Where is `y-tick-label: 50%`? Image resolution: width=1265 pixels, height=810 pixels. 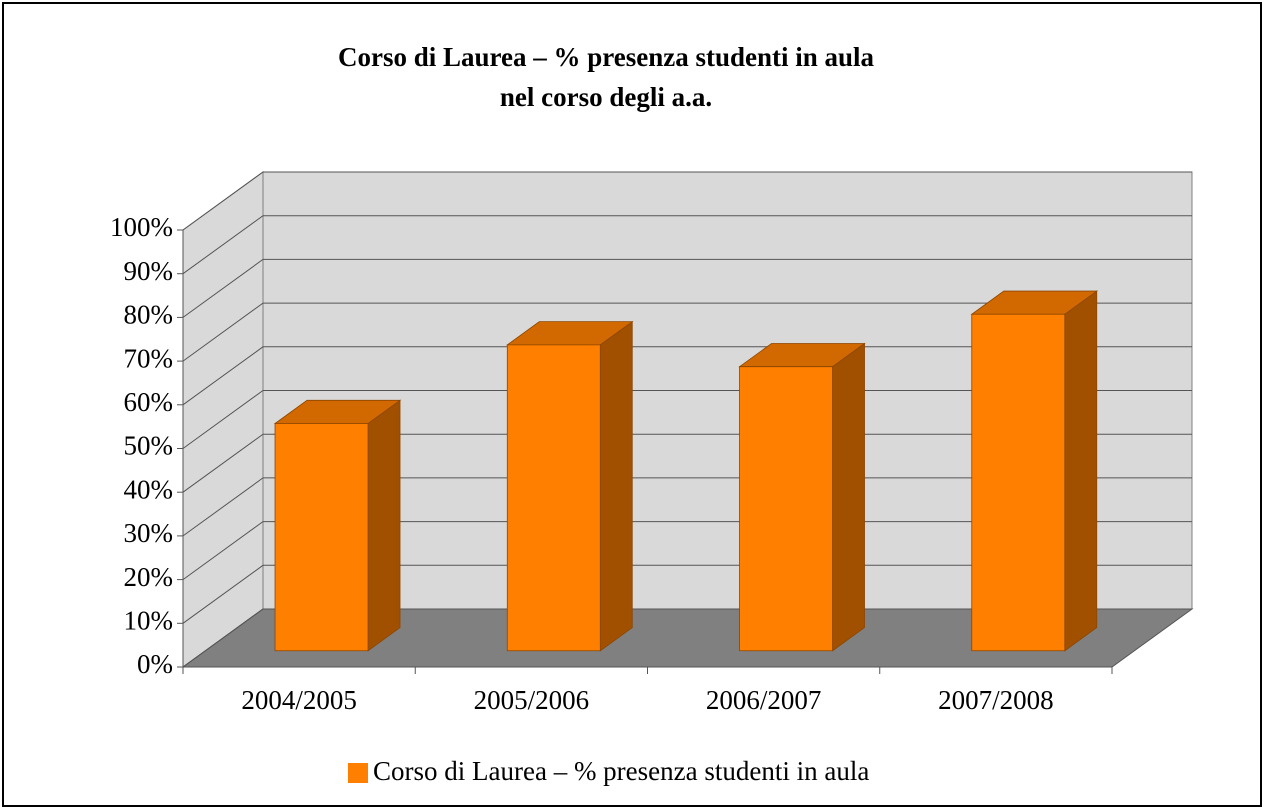
y-tick-label: 50% is located at coordinates (149, 446).